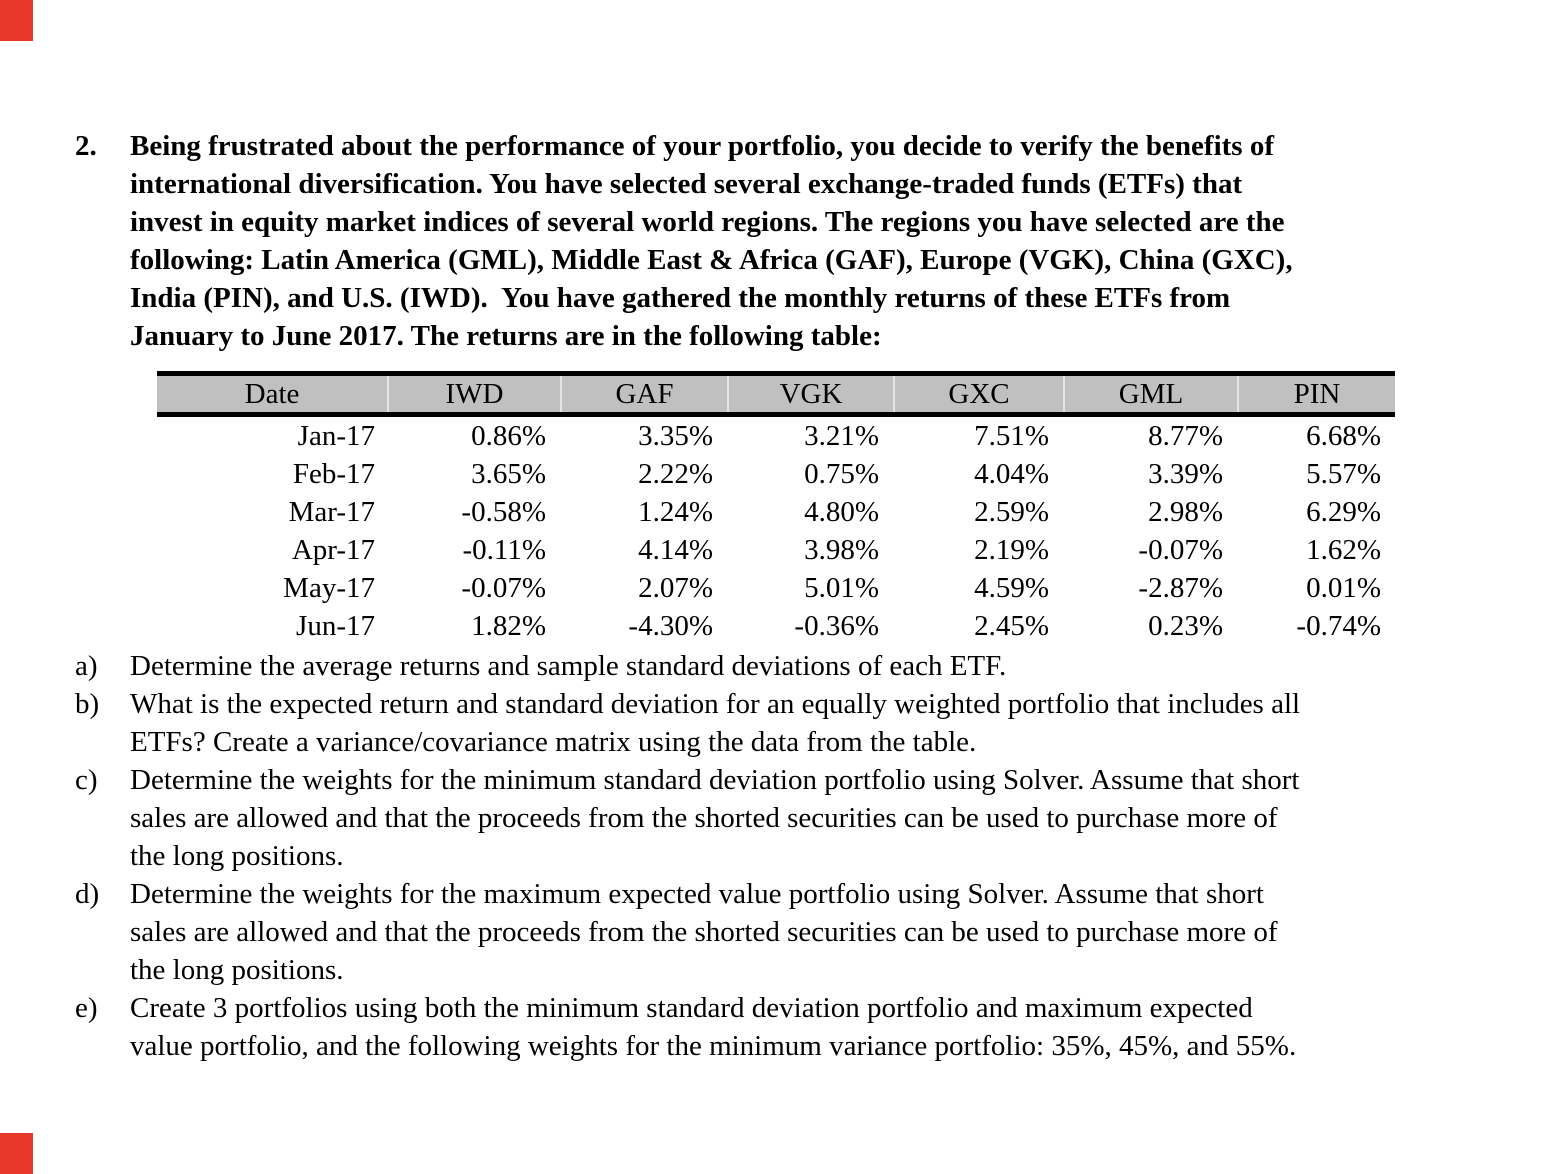 Image resolution: width=1558 pixels, height=1174 pixels. What do you see at coordinates (1343, 474) in the screenshot?
I see `return-cell: 5.57%` at bounding box center [1343, 474].